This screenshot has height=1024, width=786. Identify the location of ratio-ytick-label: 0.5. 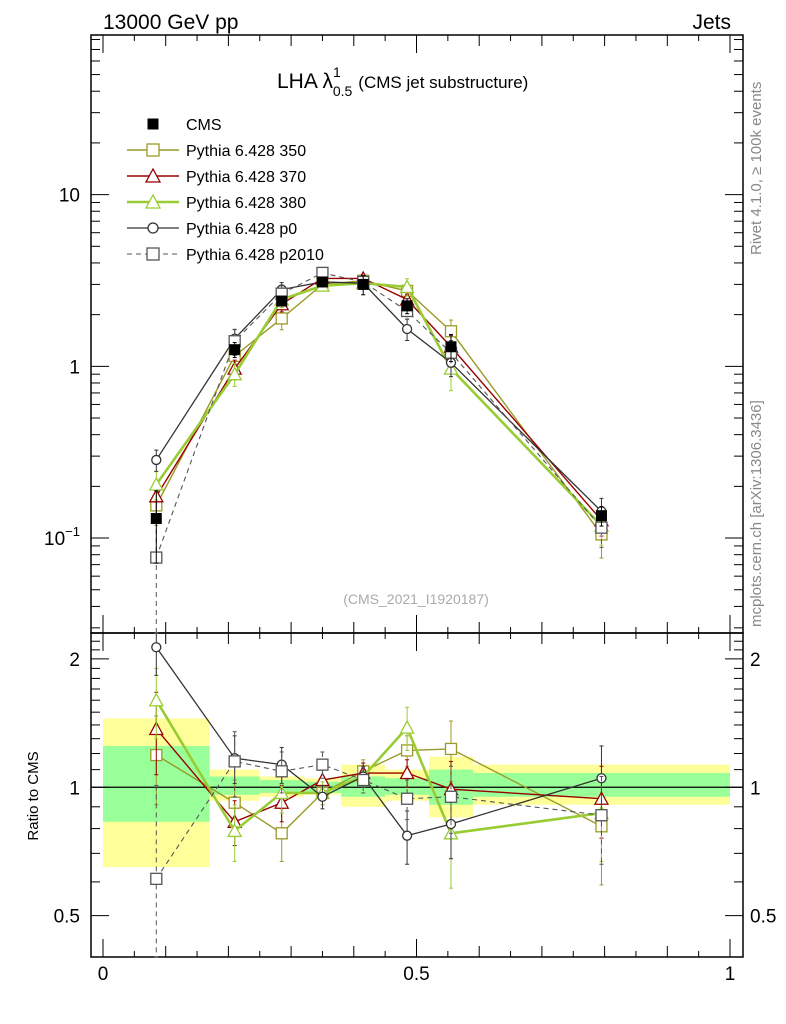
(67, 917).